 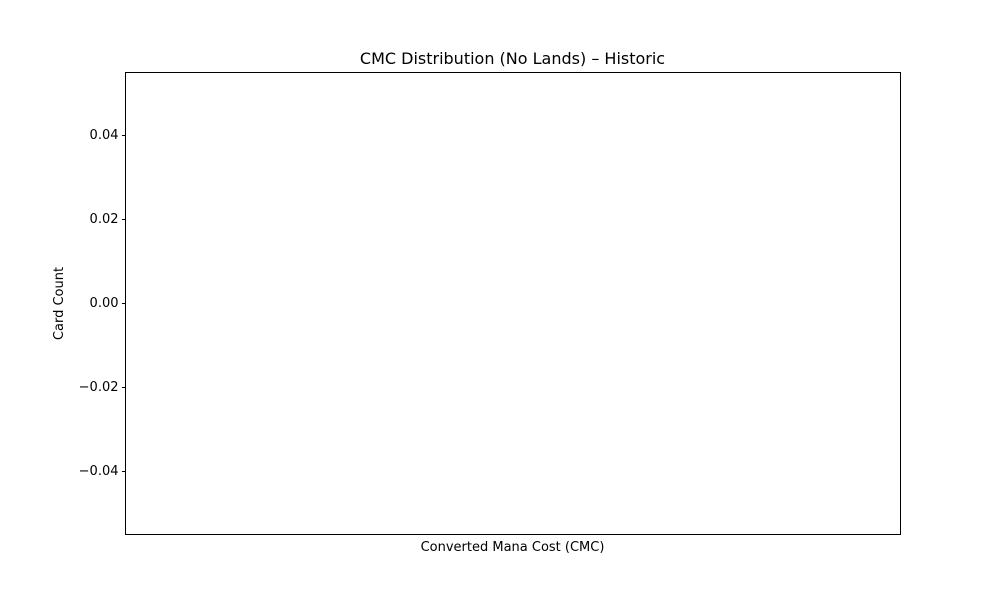 What do you see at coordinates (104, 135) in the screenshot?
I see `y-tick-label: 0.04` at bounding box center [104, 135].